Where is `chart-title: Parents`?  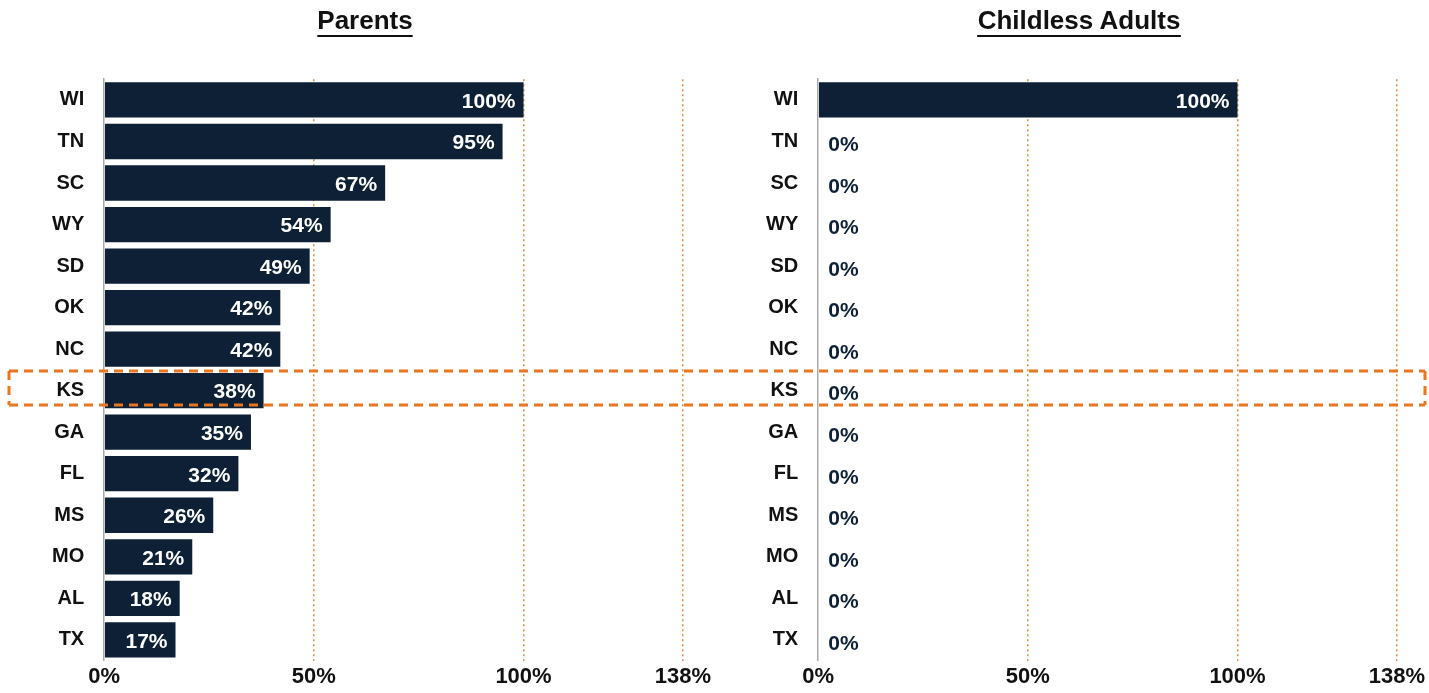 chart-title: Parents is located at coordinates (365, 19).